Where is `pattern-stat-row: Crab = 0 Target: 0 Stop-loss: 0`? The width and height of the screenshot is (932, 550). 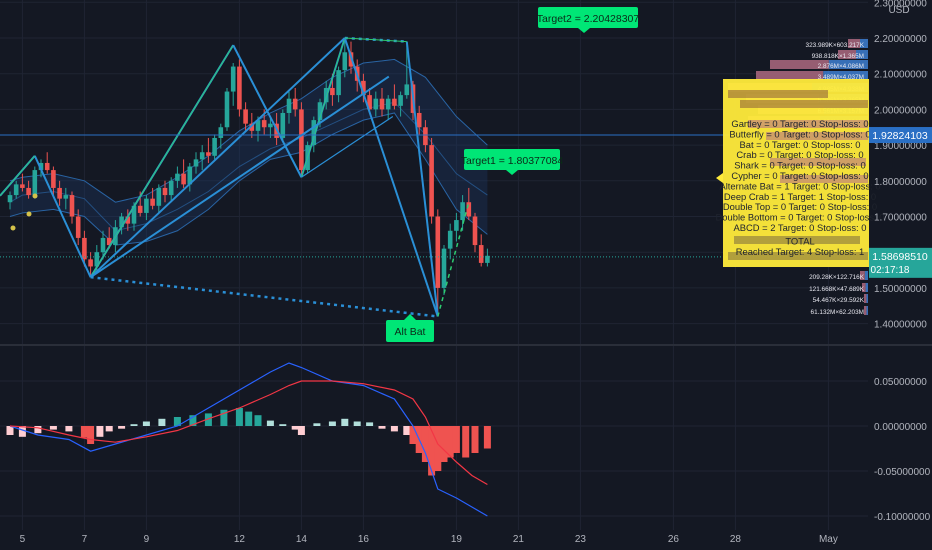 pattern-stat-row: Crab = 0 Target: 0 Stop-loss: 0 is located at coordinates (799, 154).